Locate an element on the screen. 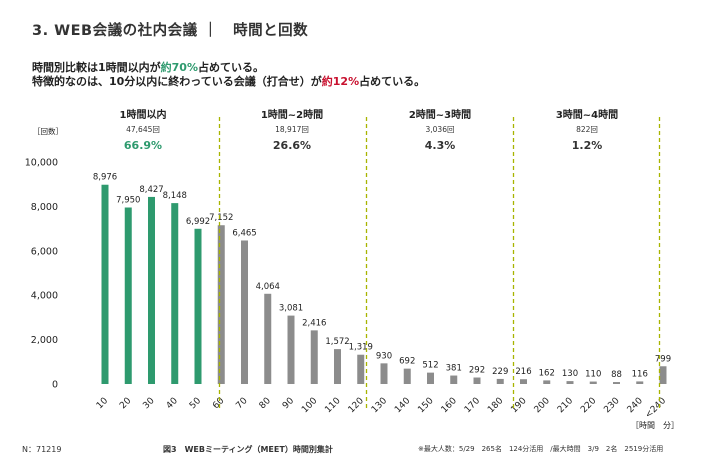  x-tick-label: 70 is located at coordinates (241, 403).